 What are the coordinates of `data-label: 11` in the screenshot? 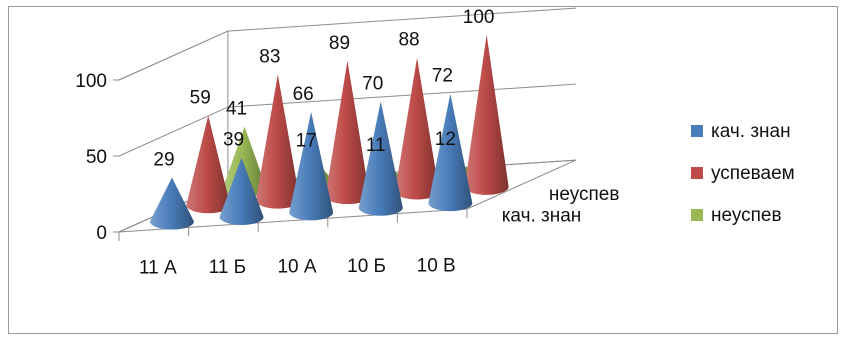 It's located at (376, 145).